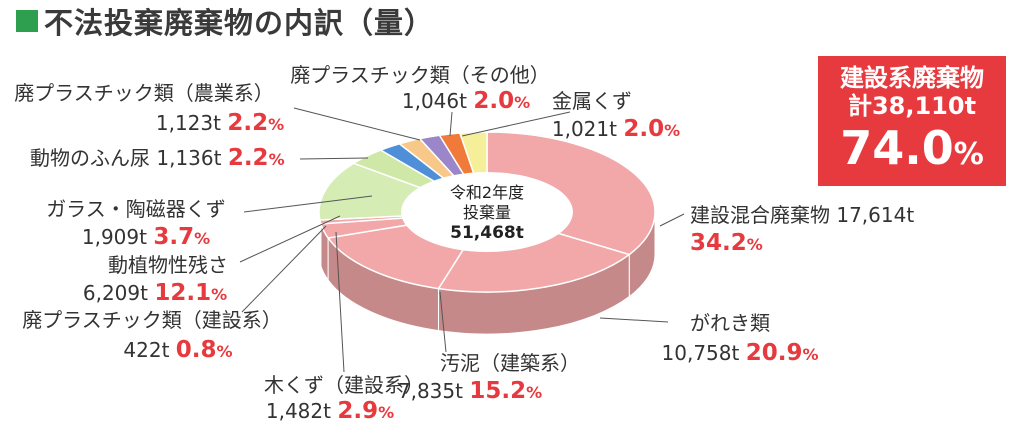 The image size is (1024, 439). I want to click on summary-line1: 建設系廃棄物, so click(912, 78).